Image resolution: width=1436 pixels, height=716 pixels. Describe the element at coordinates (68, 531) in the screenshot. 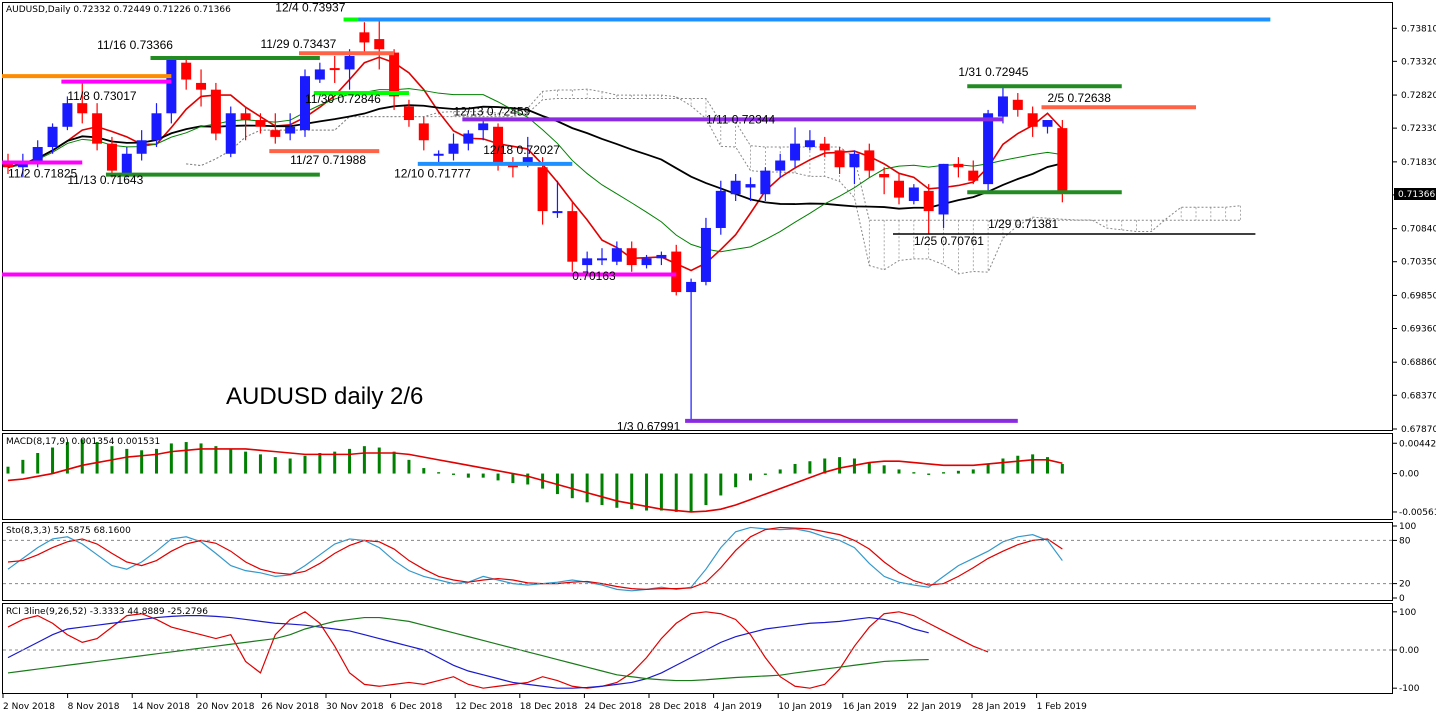

I see `sto-header: Sto(8,3,3) 52.5875 68.1600` at that location.